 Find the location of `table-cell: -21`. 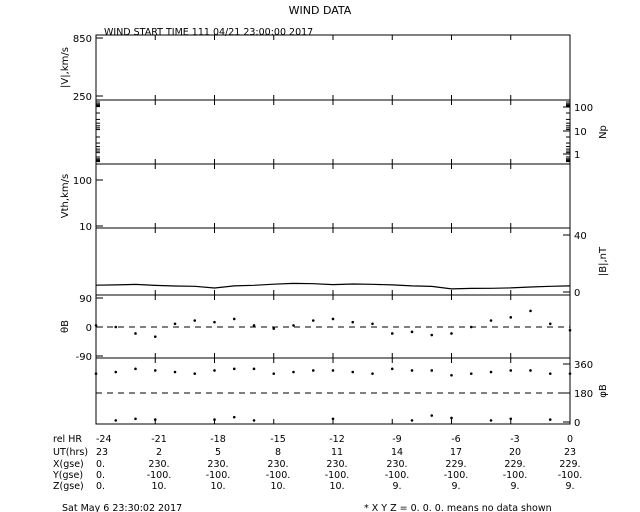

table-cell: -21 is located at coordinates (159, 439).